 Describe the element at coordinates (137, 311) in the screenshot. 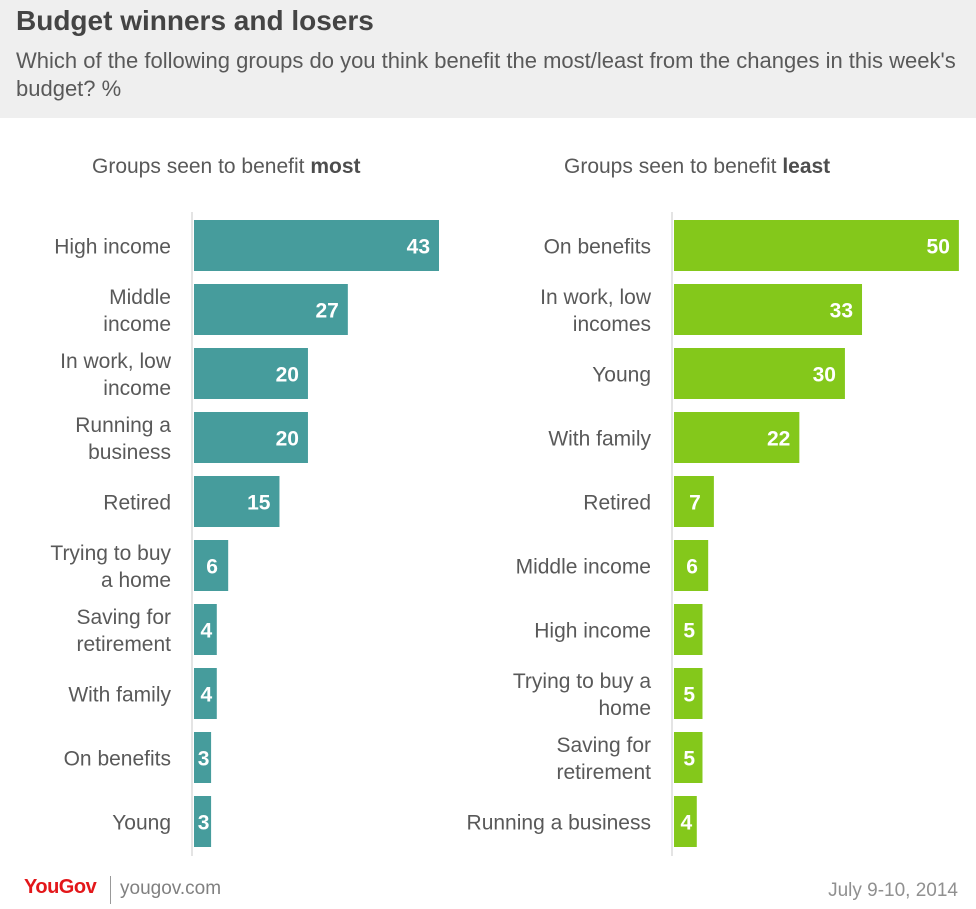

I see `most-category-label: Middle income` at that location.